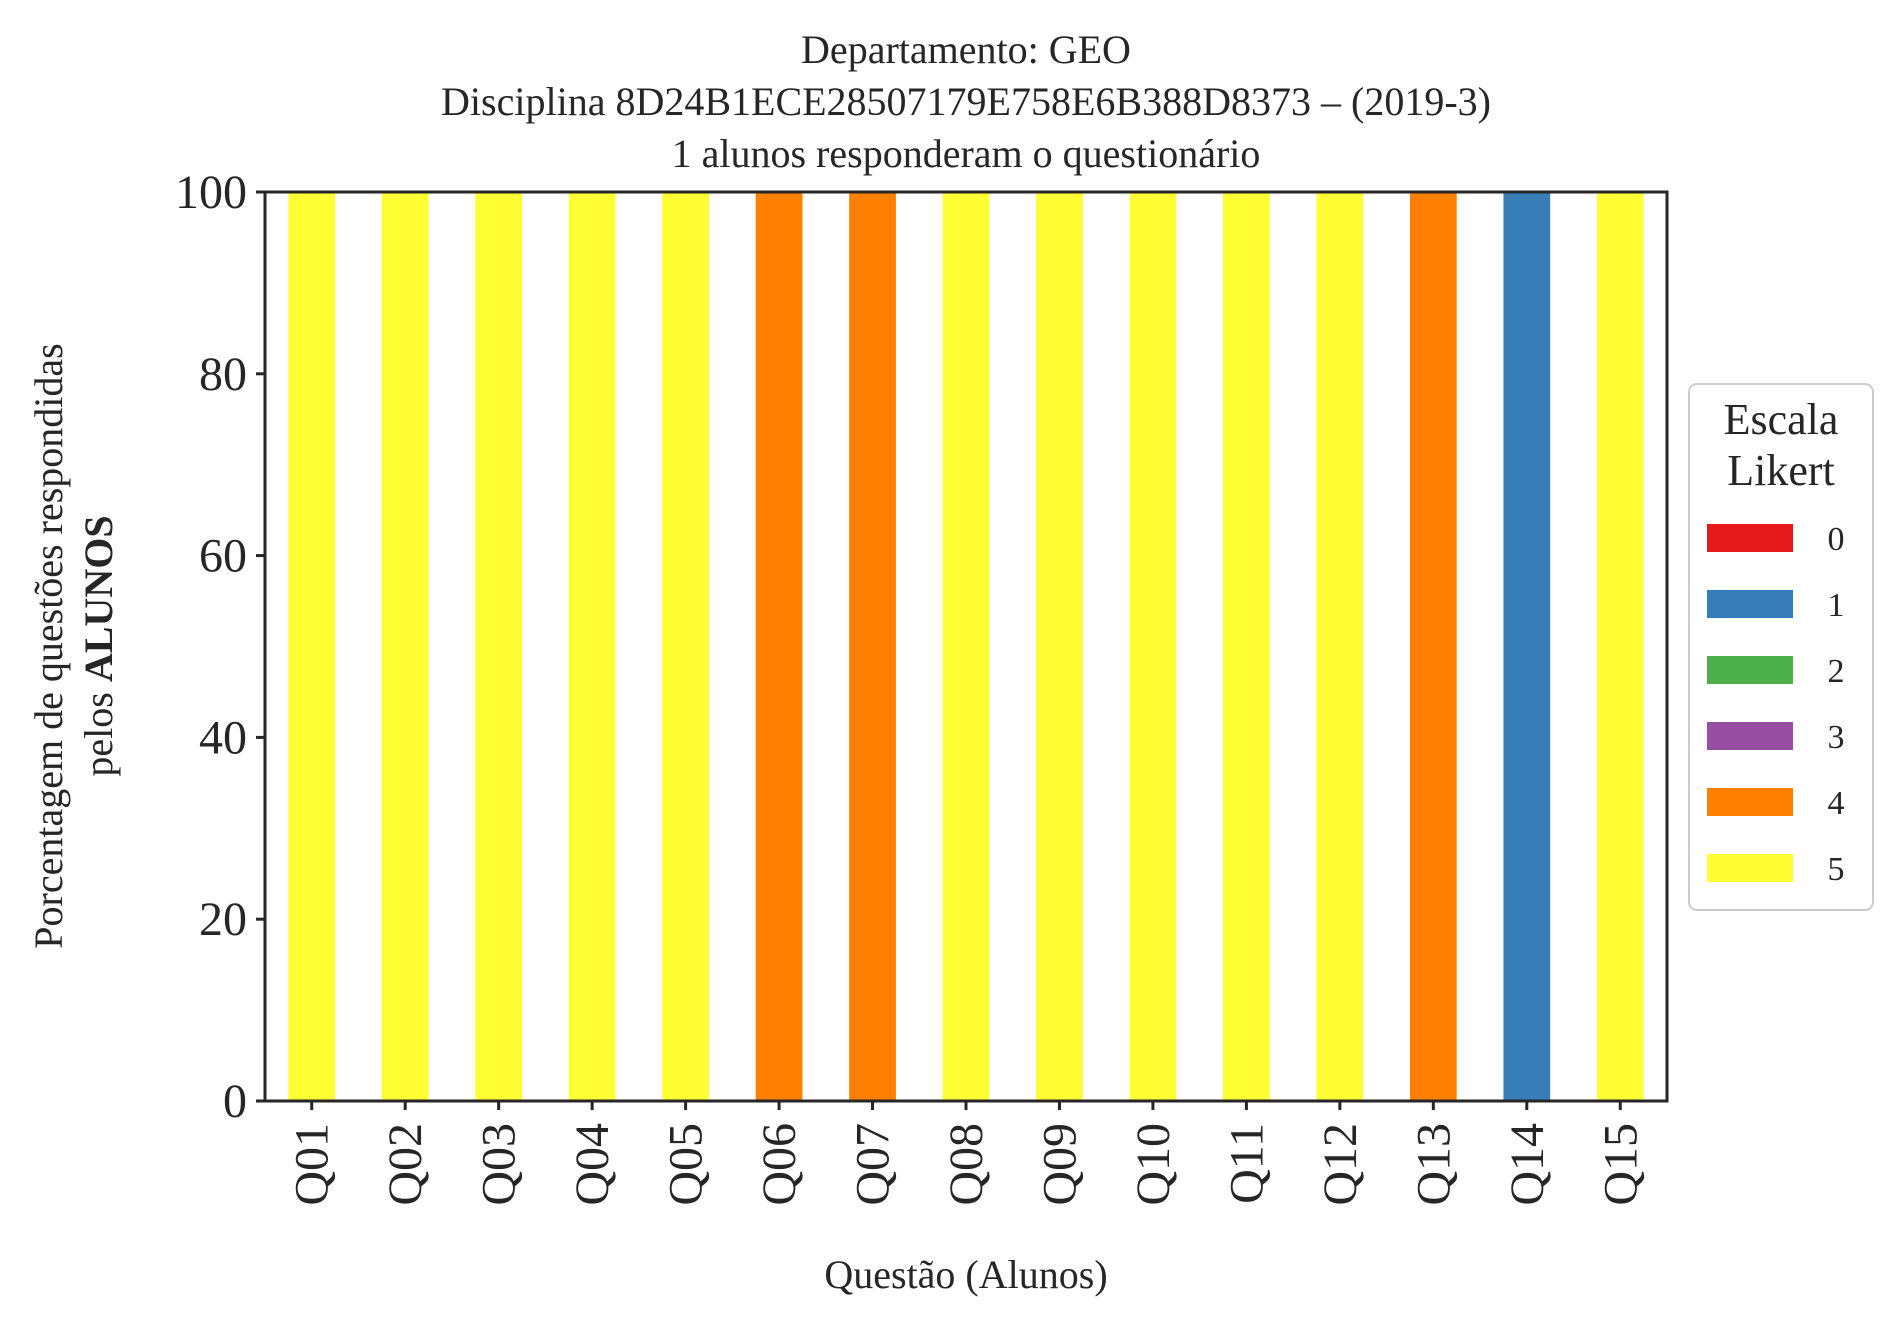 The width and height of the screenshot is (1892, 1323). Describe the element at coordinates (1340, 1164) in the screenshot. I see `x-tick-label-q12: Q12` at that location.